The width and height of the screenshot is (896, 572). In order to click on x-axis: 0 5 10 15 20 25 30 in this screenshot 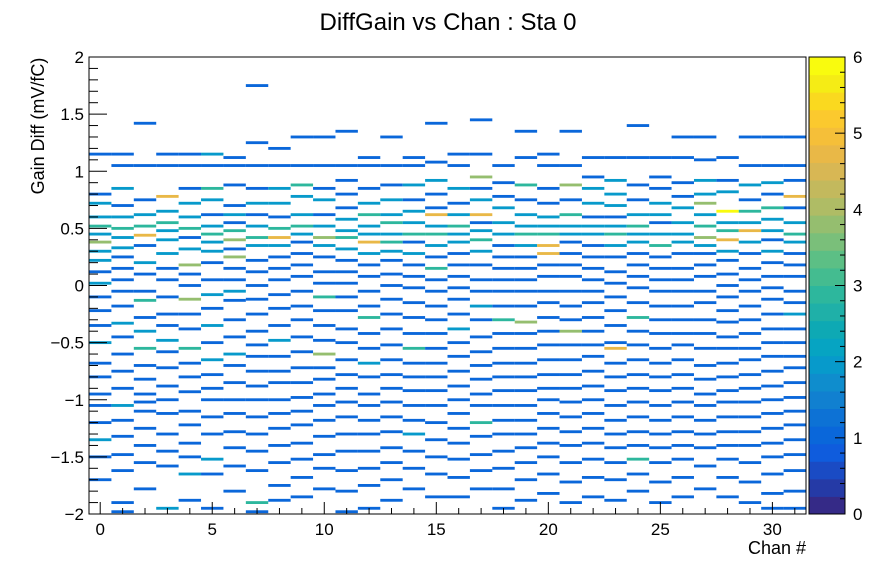, I will do `click(445, 520)`.